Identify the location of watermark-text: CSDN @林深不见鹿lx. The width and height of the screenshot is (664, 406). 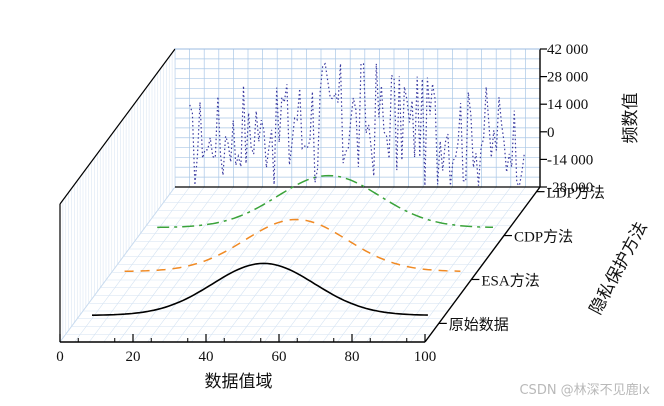
(584, 390).